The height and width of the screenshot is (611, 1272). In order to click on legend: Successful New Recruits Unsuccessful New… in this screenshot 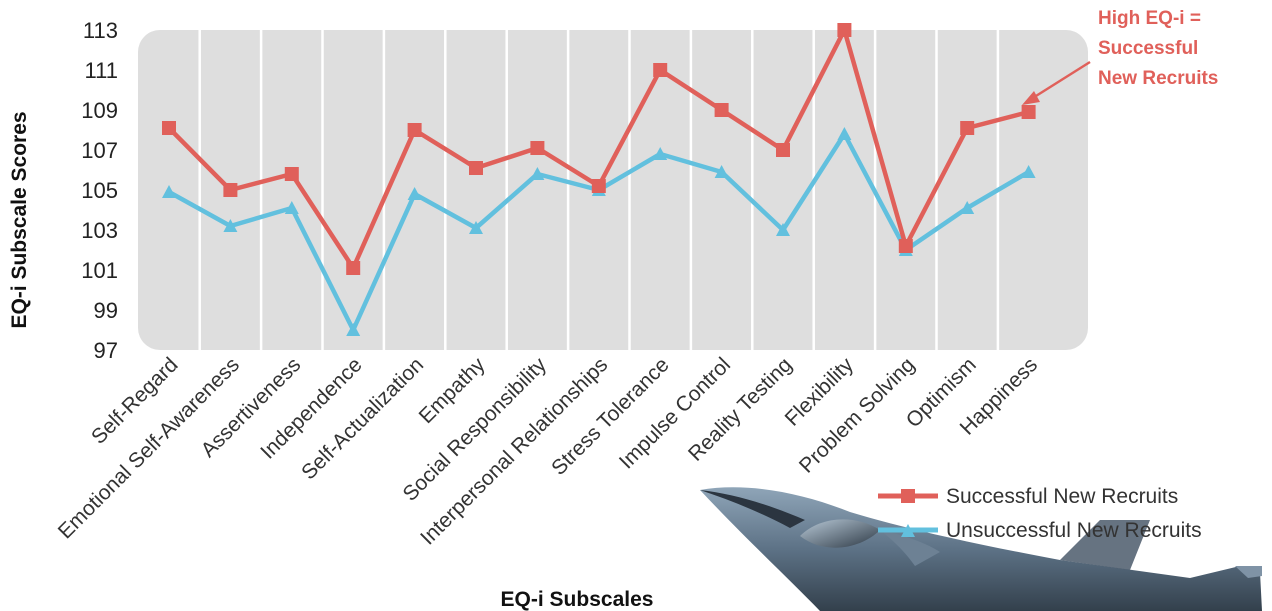, I will do `click(1040, 513)`.